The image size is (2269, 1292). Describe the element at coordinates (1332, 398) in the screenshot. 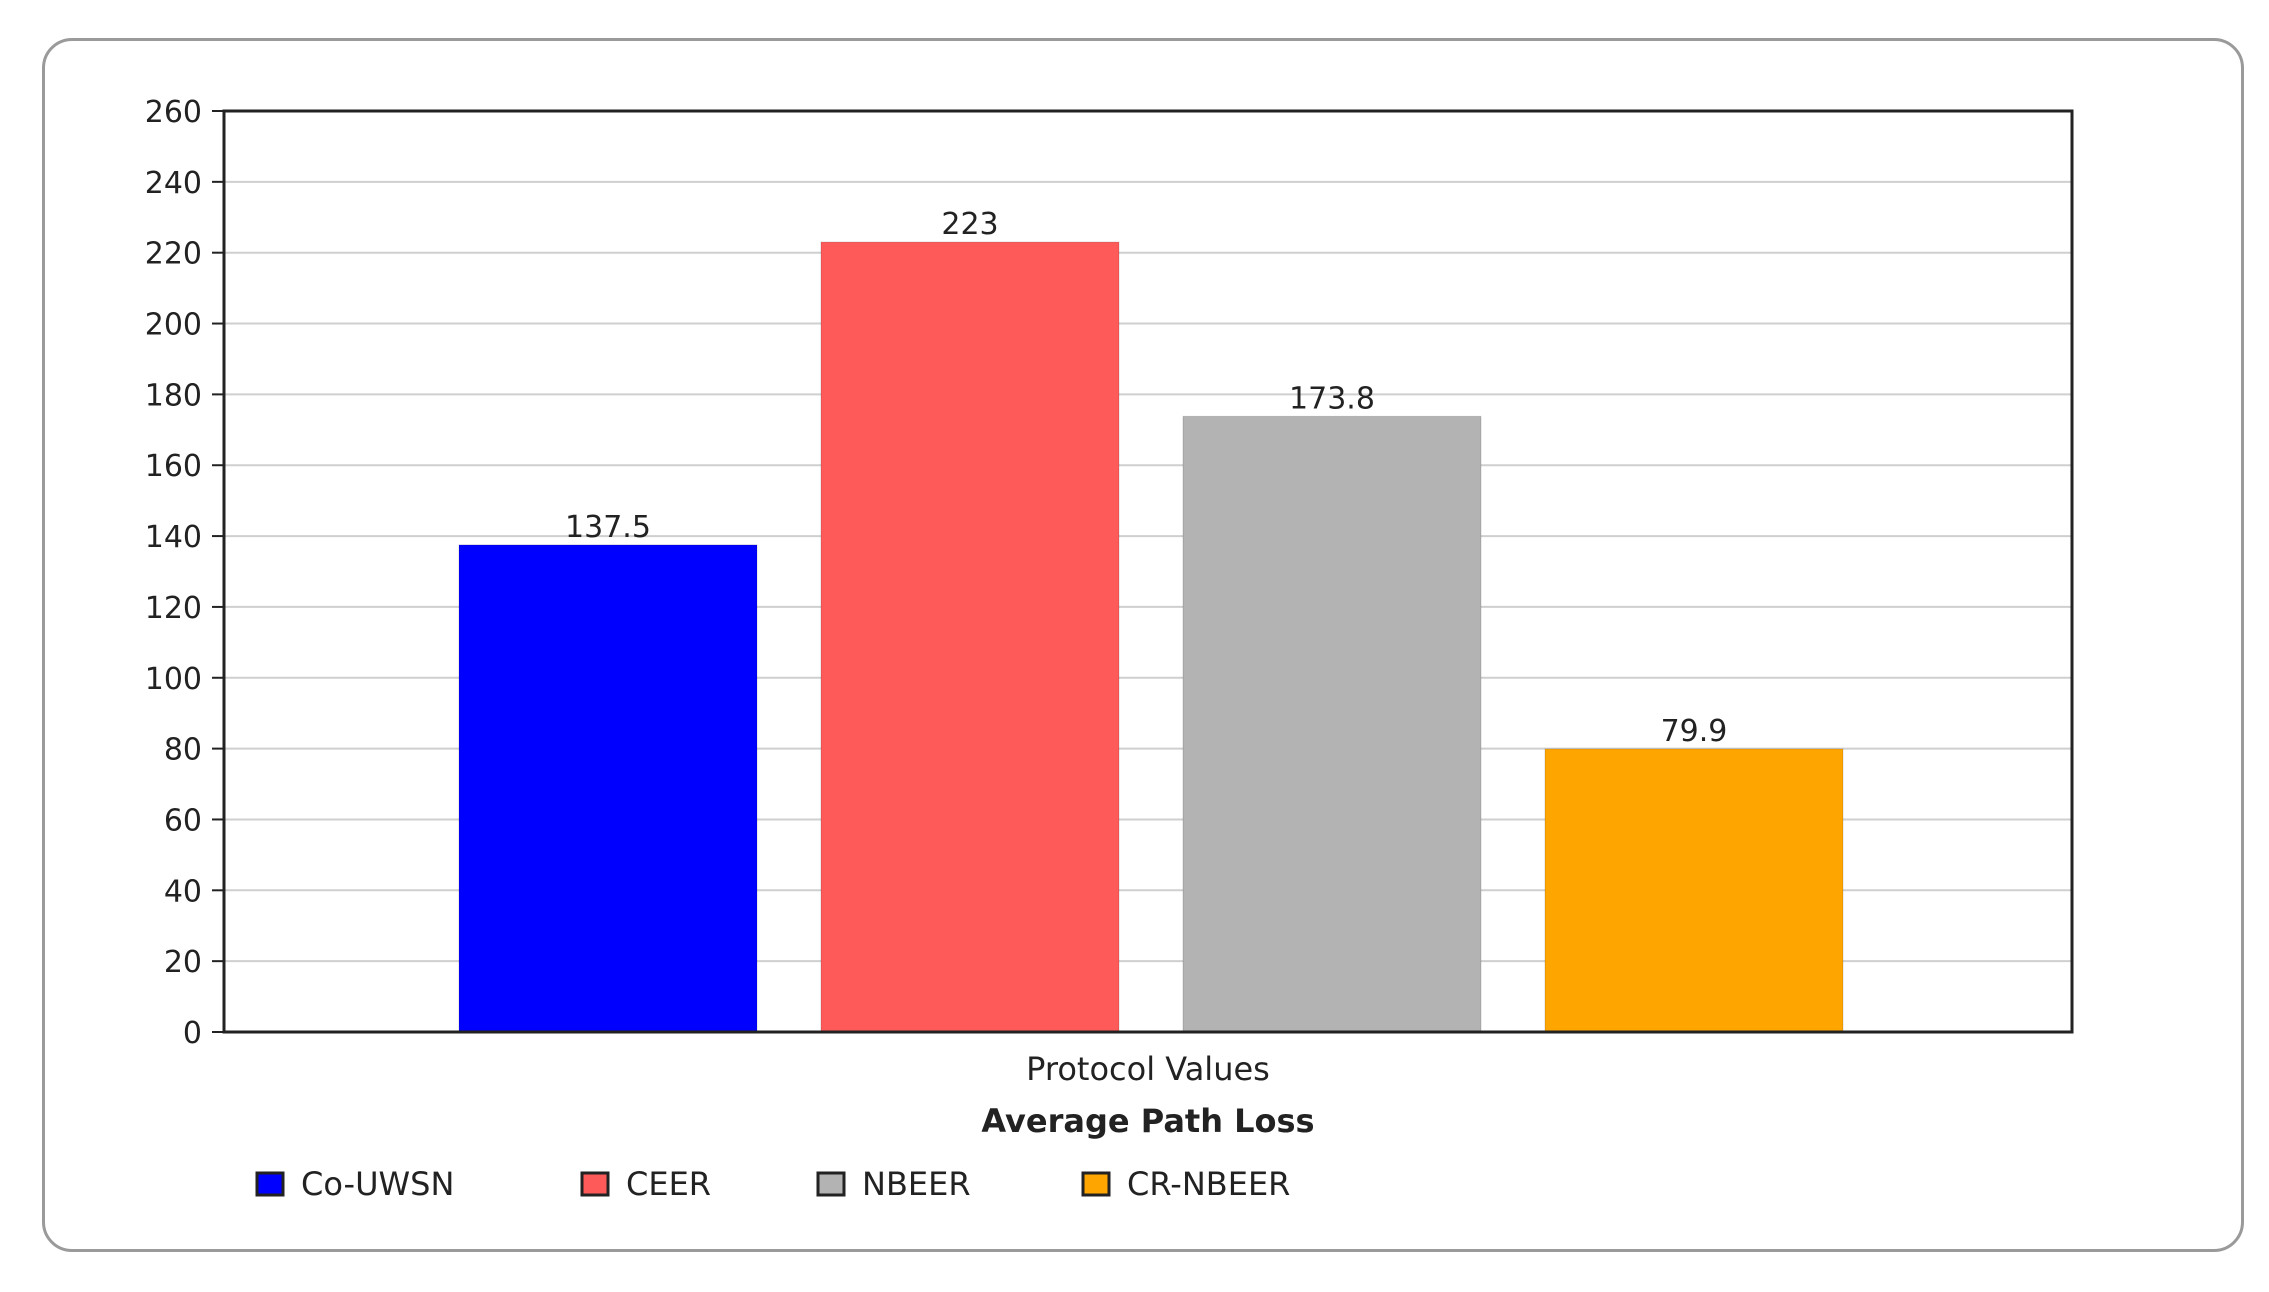

I see `bar-value-label: 173.8` at that location.